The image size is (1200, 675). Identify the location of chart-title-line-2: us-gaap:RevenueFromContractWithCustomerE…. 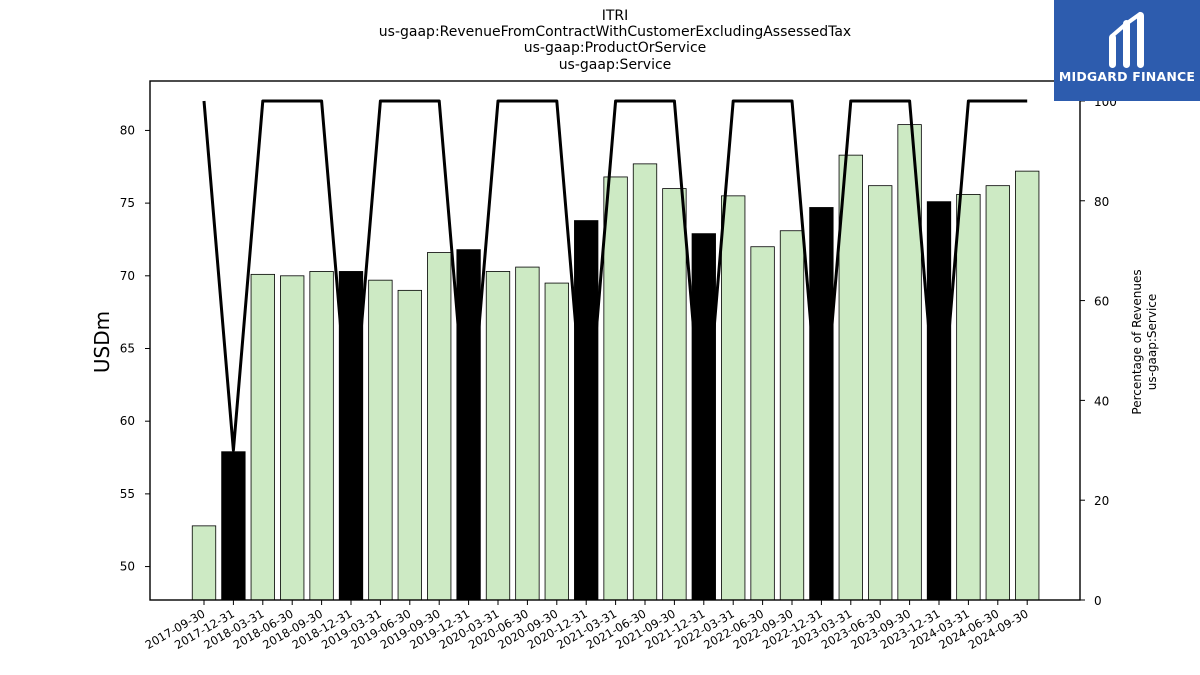
(615, 32).